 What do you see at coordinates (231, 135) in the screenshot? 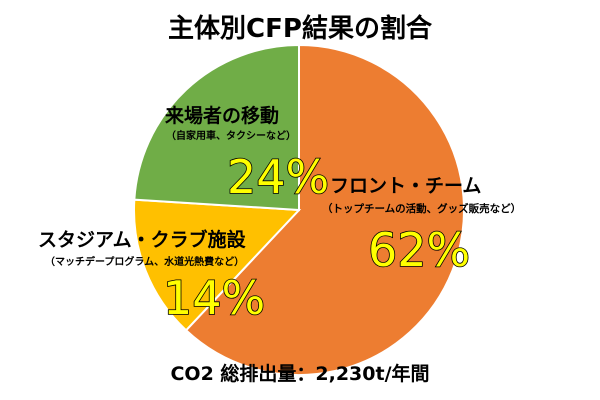
I see `slice-detail-visitors: （自家用車、タクシーなど）` at bounding box center [231, 135].